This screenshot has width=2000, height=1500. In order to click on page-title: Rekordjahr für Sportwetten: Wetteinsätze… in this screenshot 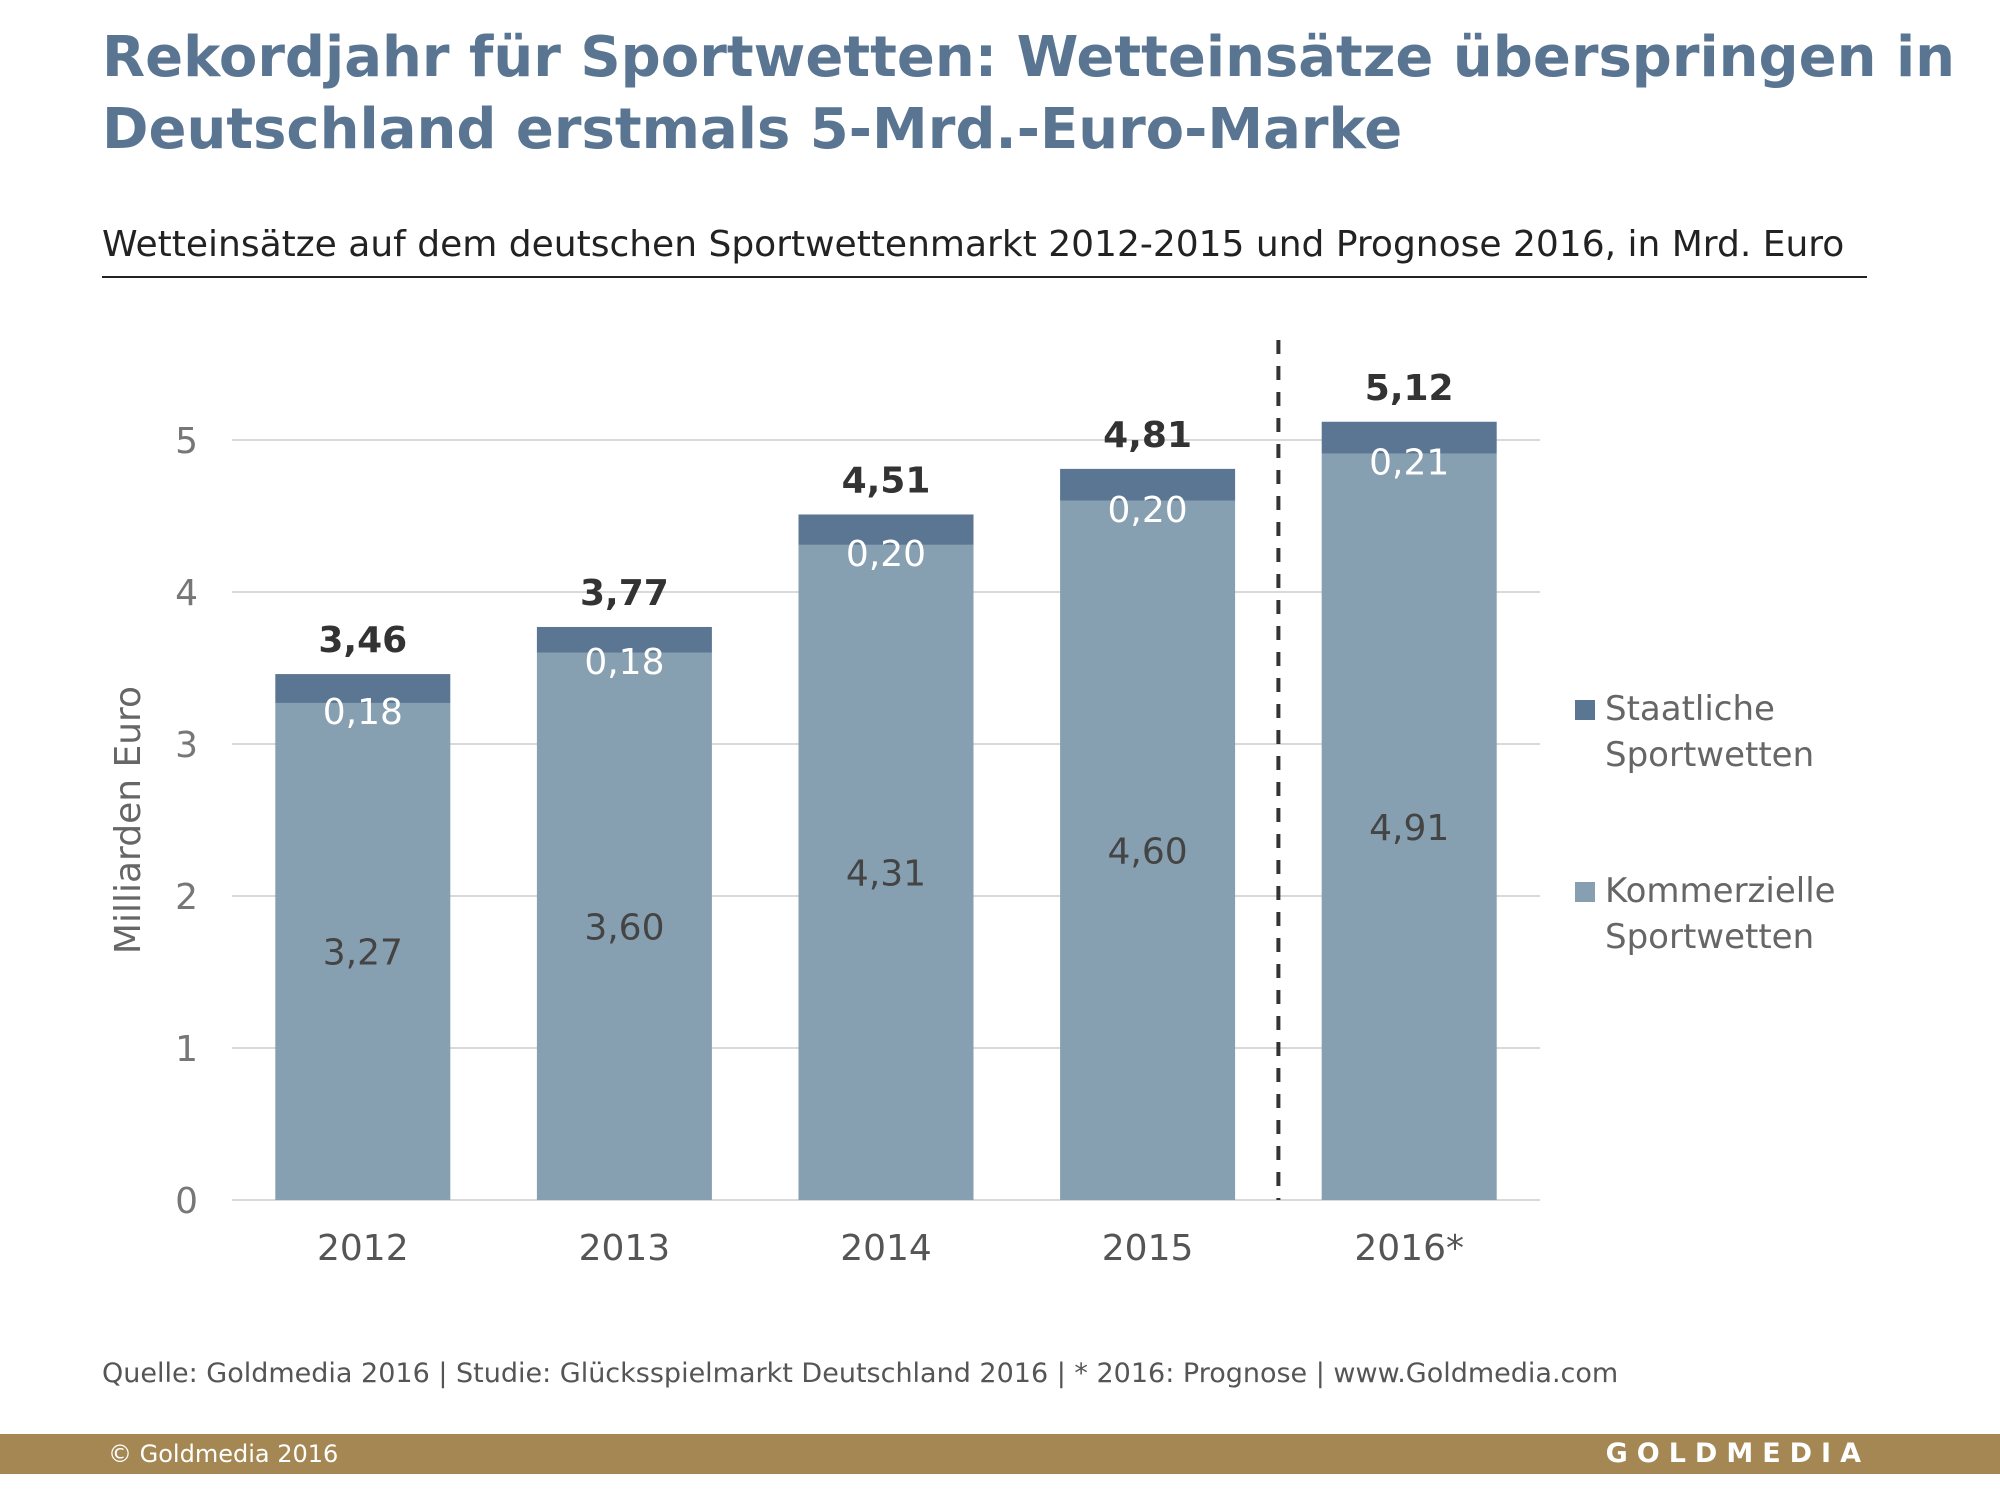, I will do `click(1029, 93)`.